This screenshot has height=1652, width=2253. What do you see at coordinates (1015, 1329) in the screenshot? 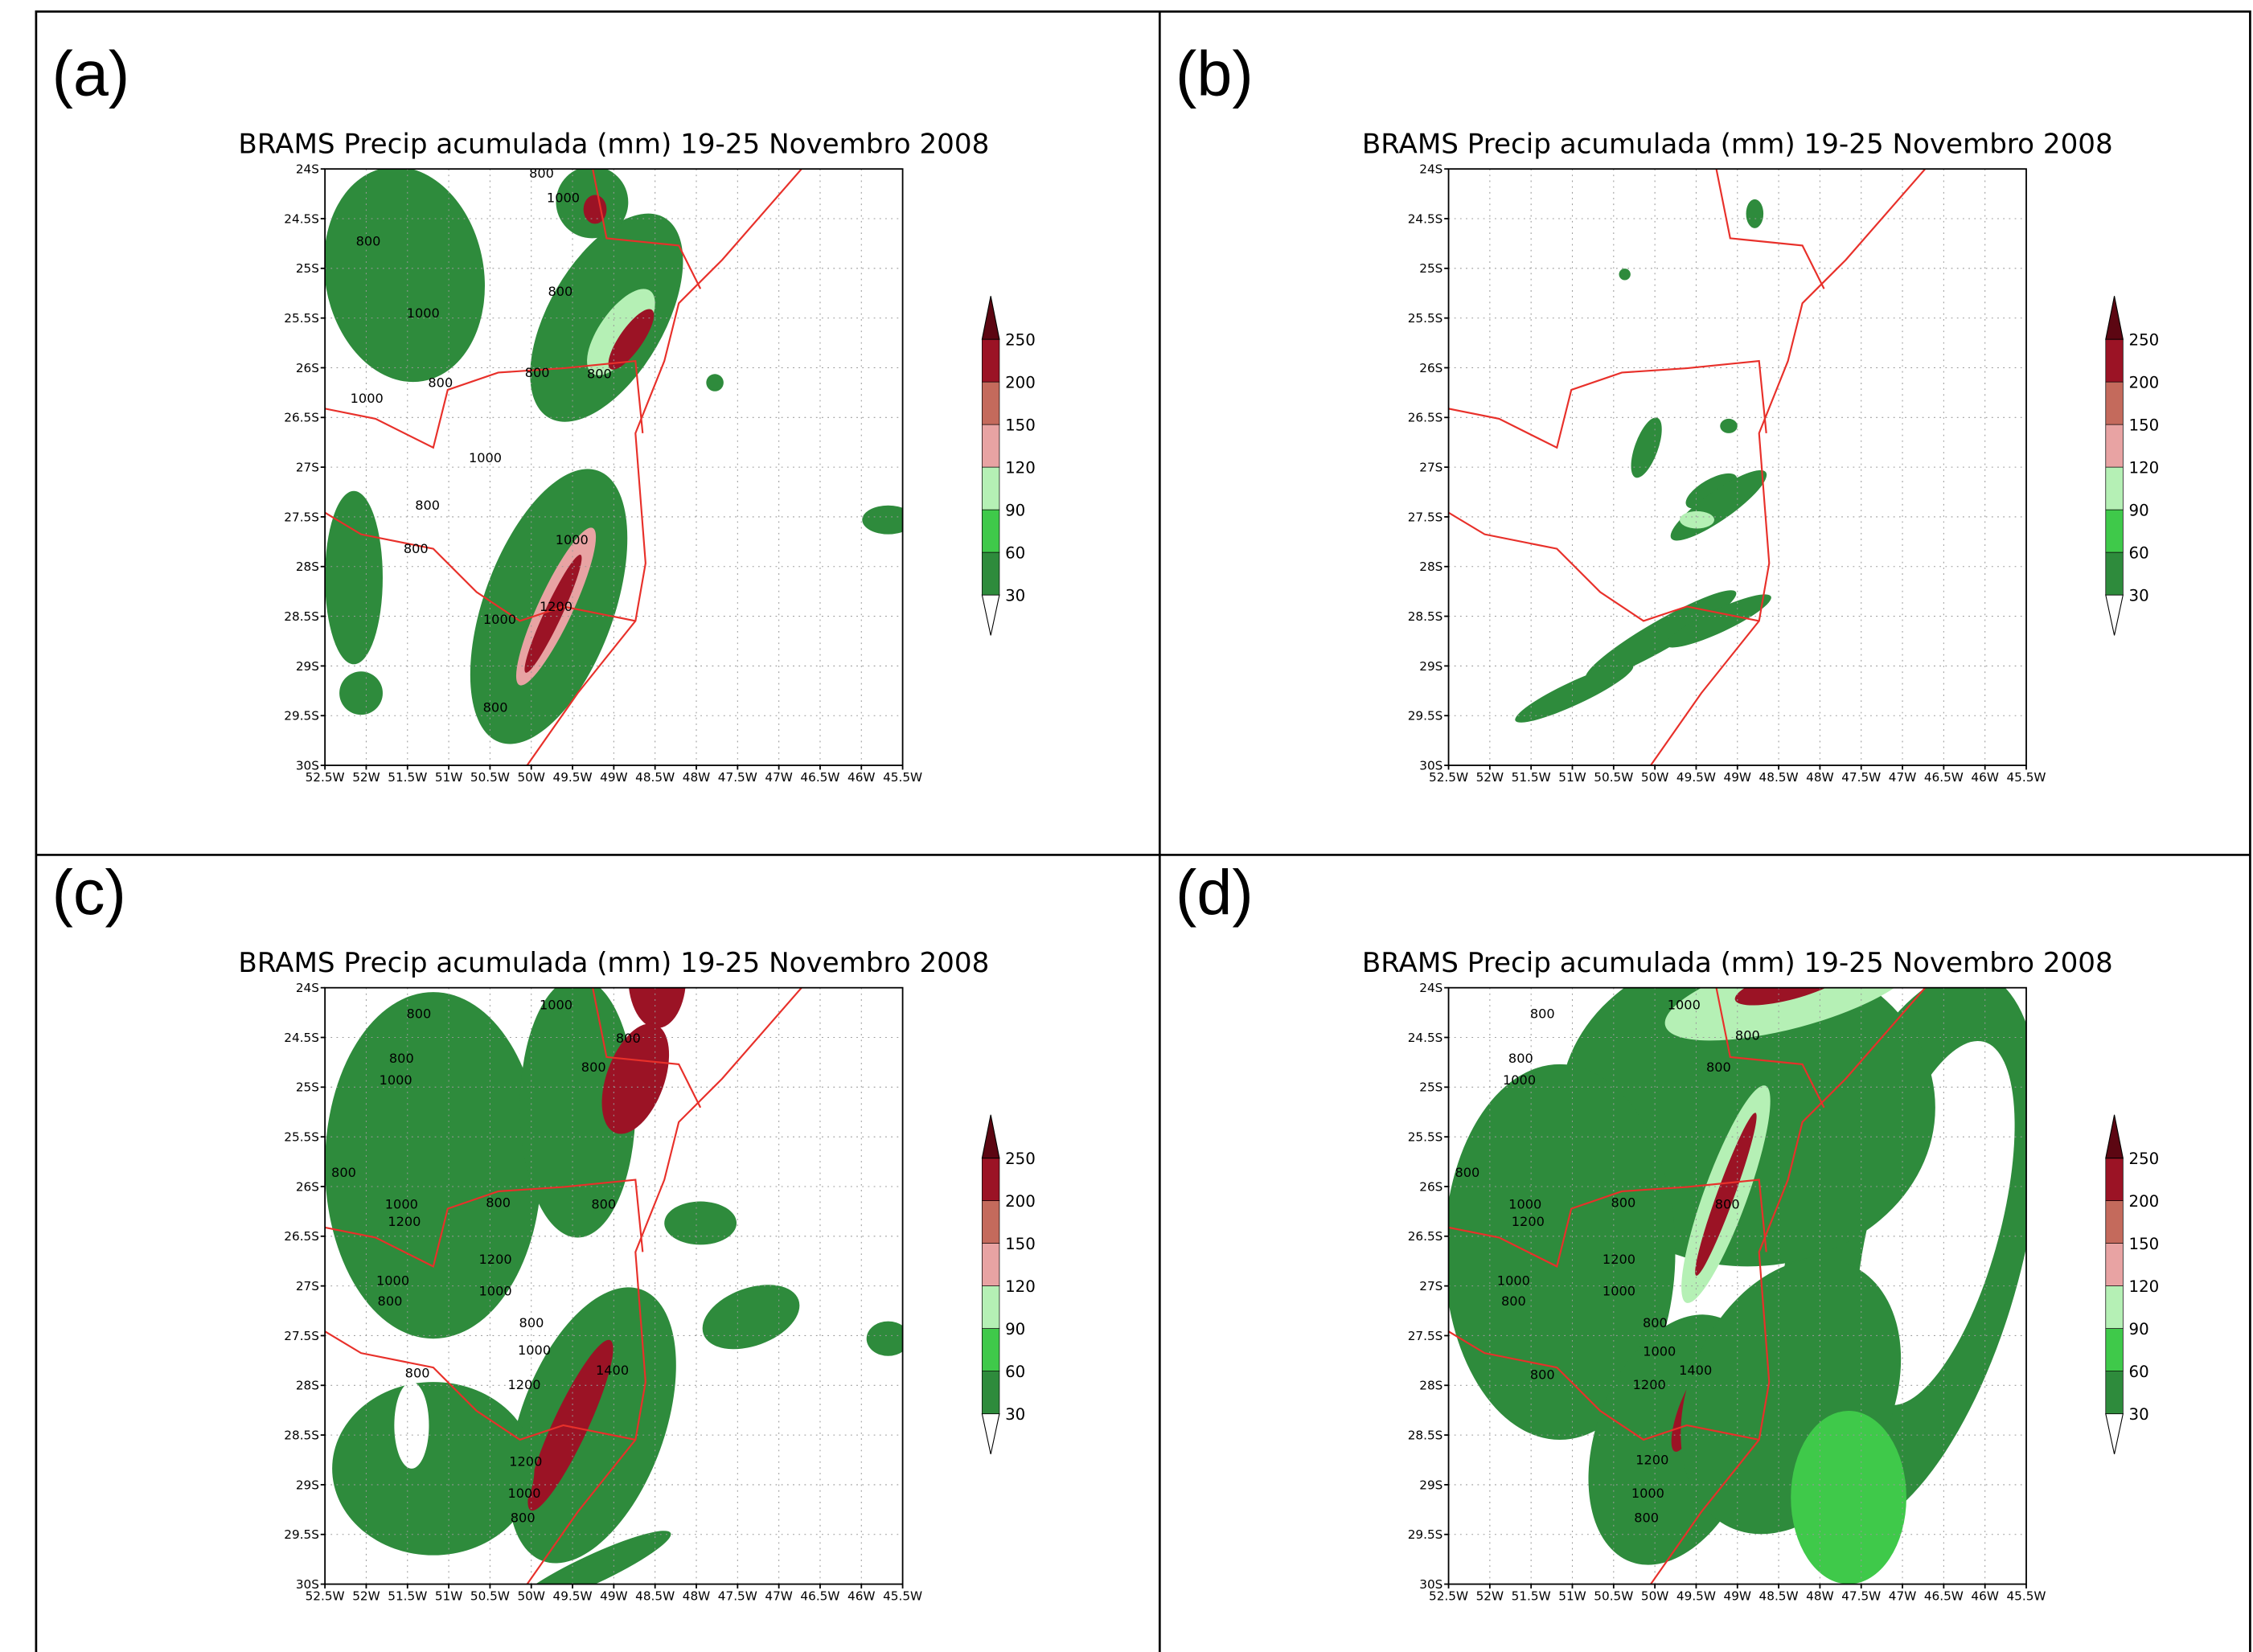
I see `colorbar-label: 90` at bounding box center [1015, 1329].